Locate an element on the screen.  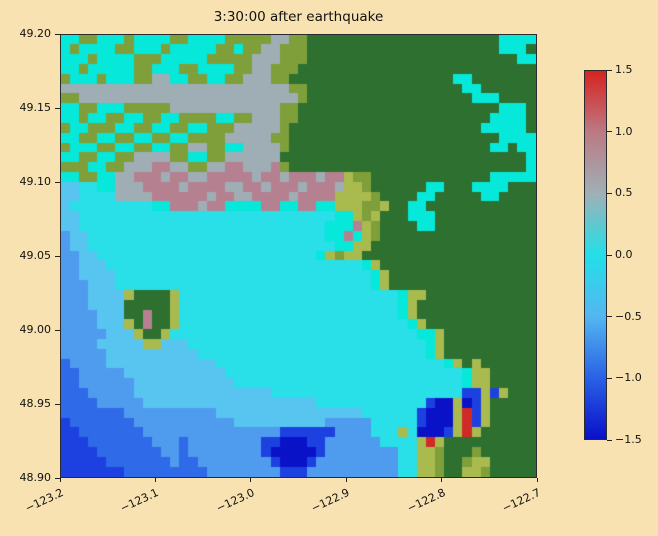
x-tick-label: −123.1 is located at coordinates (139, 500).